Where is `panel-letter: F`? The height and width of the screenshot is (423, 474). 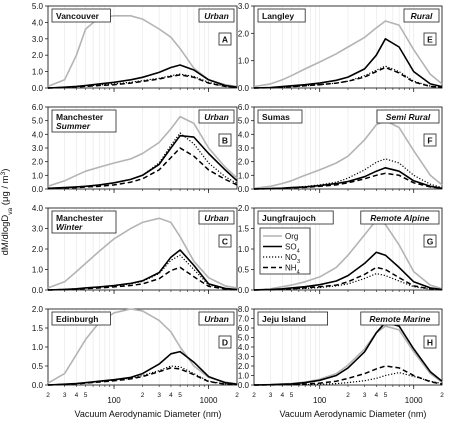
panel-letter: F is located at coordinates (429, 141).